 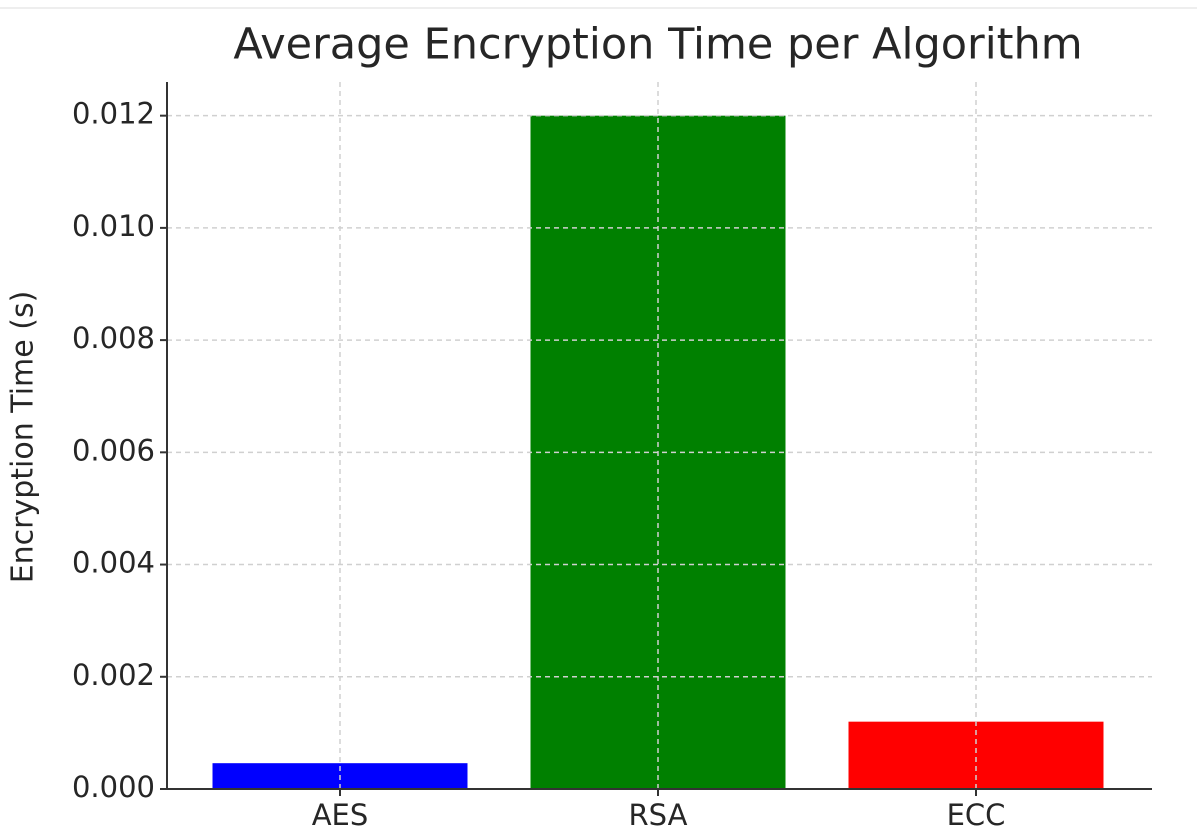 What do you see at coordinates (113, 226) in the screenshot?
I see `y-tick-label: 0.010` at bounding box center [113, 226].